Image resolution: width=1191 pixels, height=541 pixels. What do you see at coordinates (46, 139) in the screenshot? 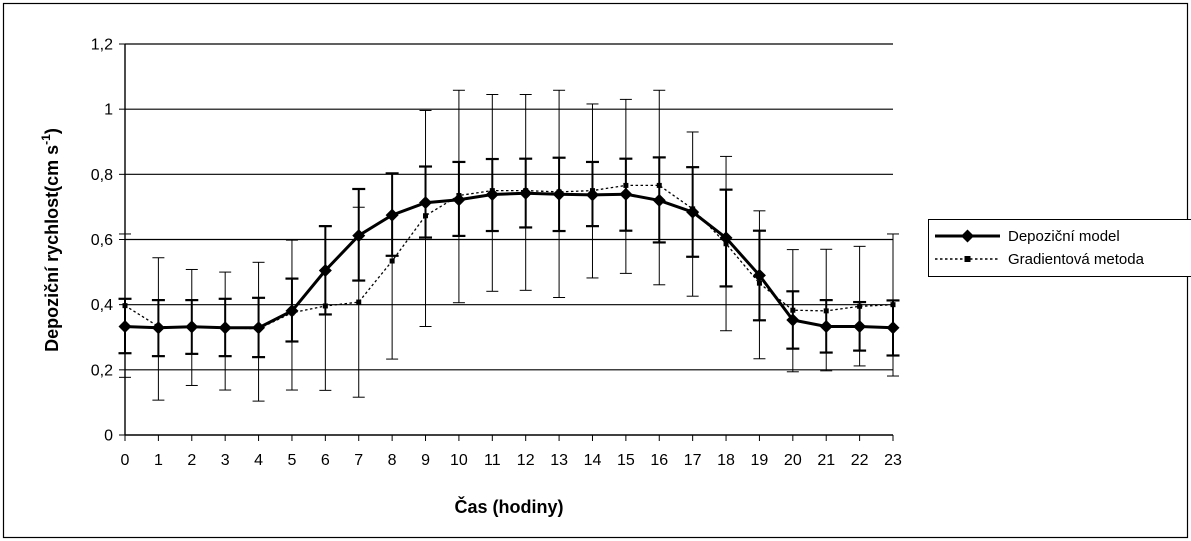
I see `y-axis-title-sup: -1` at bounding box center [46, 139].